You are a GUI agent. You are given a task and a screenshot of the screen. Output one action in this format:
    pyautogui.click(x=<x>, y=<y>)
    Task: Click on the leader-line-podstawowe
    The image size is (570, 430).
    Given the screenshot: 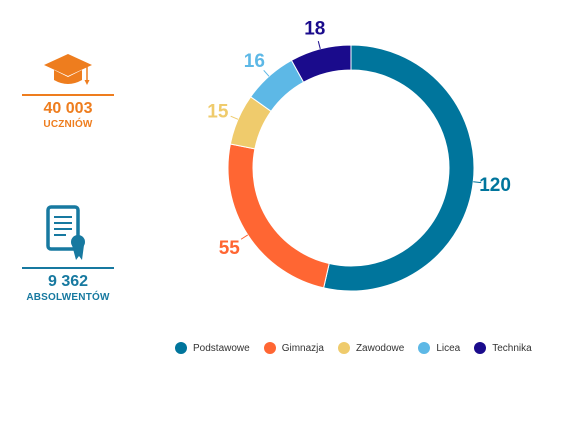 What is the action you would take?
    pyautogui.click(x=477, y=182)
    